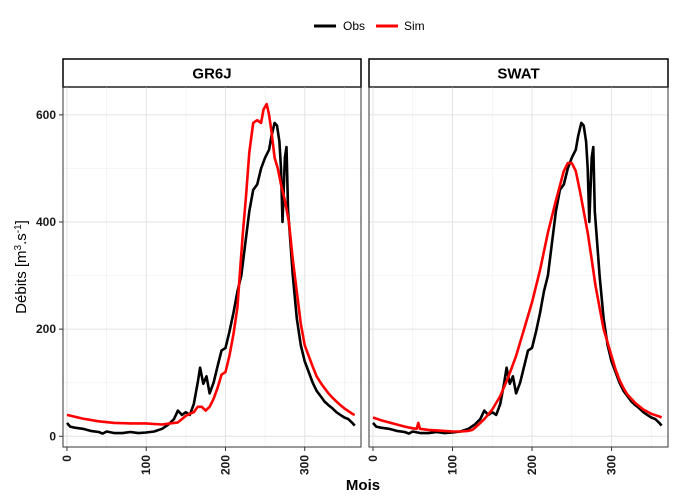 The height and width of the screenshot is (500, 676). Describe the element at coordinates (414, 26) in the screenshot. I see `legend-label-sim: Sim` at that location.